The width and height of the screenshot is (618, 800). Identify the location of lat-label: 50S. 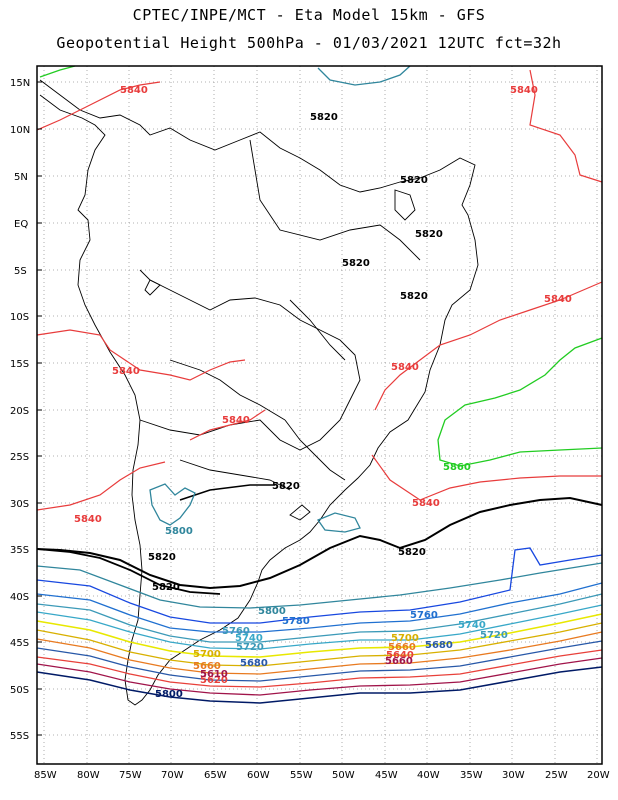
(19, 690).